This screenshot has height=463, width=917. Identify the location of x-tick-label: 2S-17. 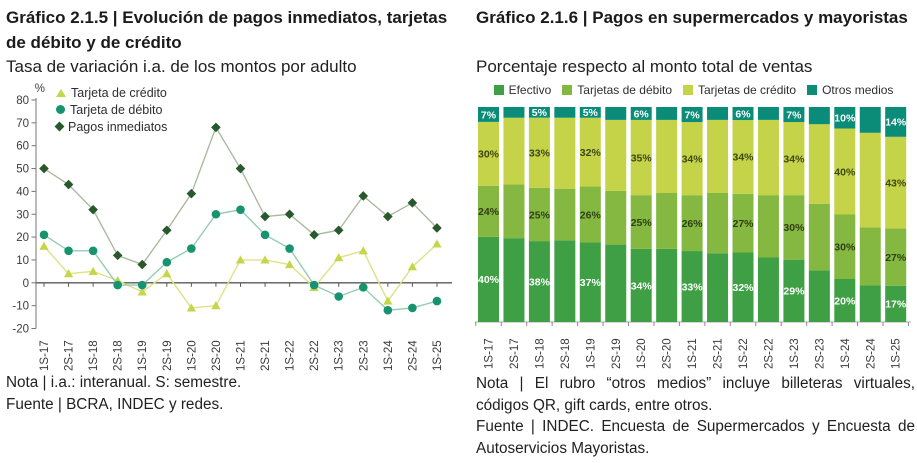
(515, 353).